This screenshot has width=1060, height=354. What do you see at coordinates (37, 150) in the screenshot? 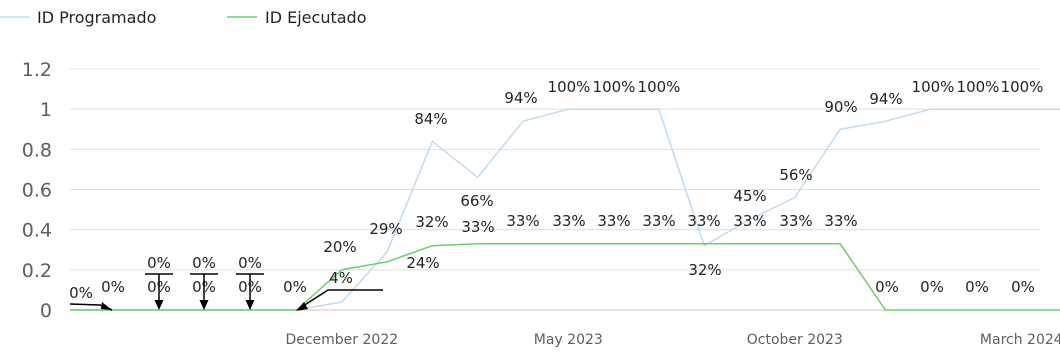
I see `y-tick-label: 0.8` at bounding box center [37, 150].